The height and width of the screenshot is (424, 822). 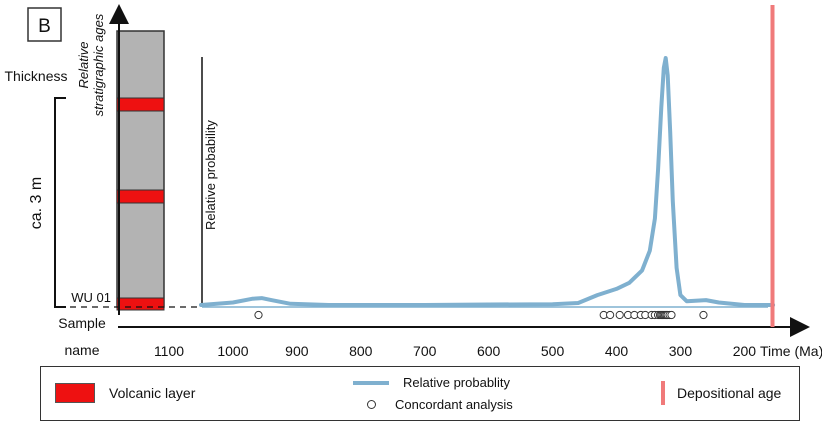 What do you see at coordinates (663, 393) in the screenshot?
I see `depositional-swatch` at bounding box center [663, 393].